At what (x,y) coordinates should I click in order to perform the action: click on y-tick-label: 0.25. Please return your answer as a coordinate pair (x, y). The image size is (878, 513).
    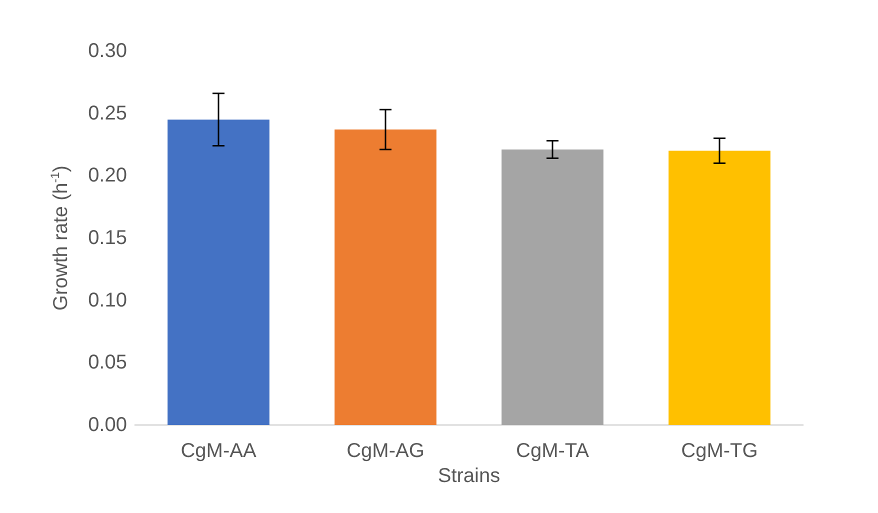
    Looking at the image, I should click on (107, 113).